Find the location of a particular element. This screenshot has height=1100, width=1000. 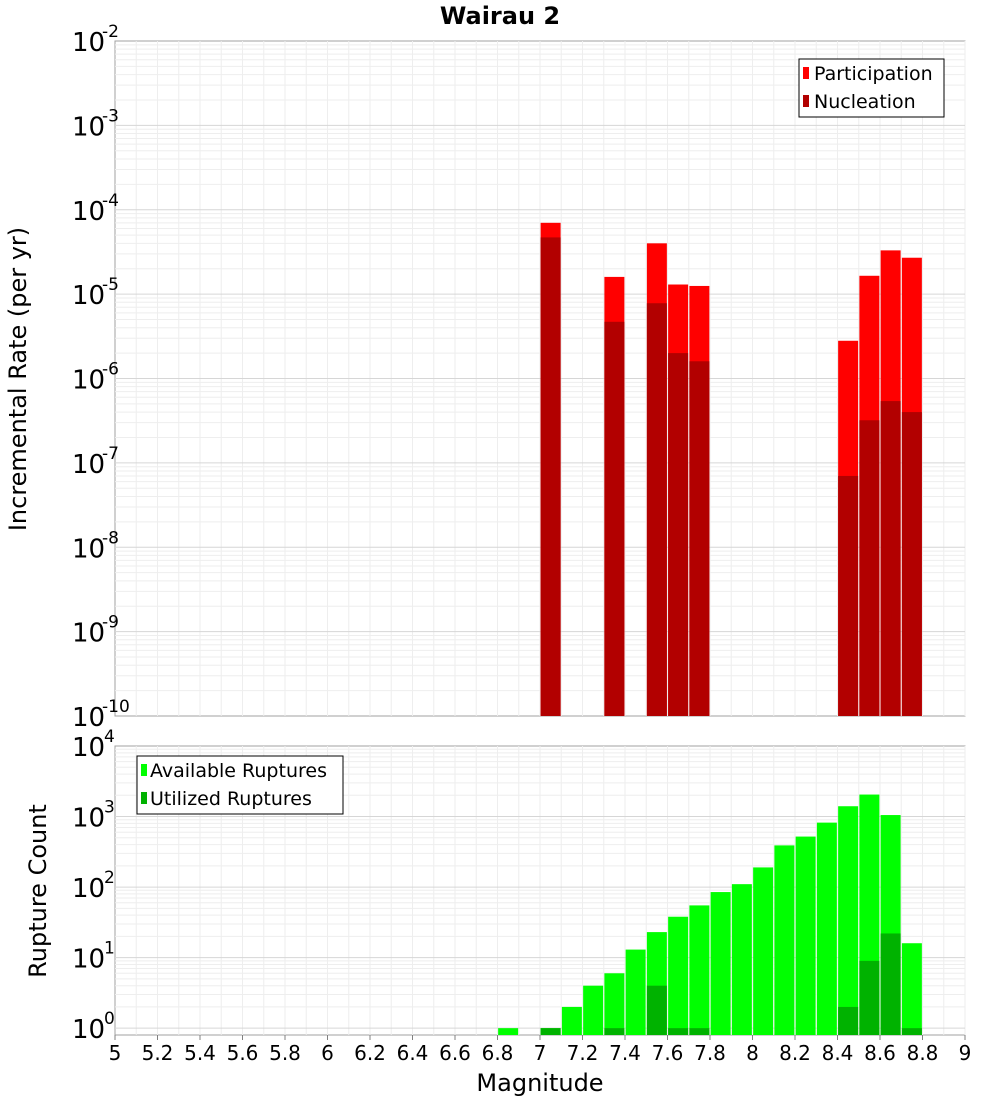

x-tick-label: 6.2 is located at coordinates (370, 1053).